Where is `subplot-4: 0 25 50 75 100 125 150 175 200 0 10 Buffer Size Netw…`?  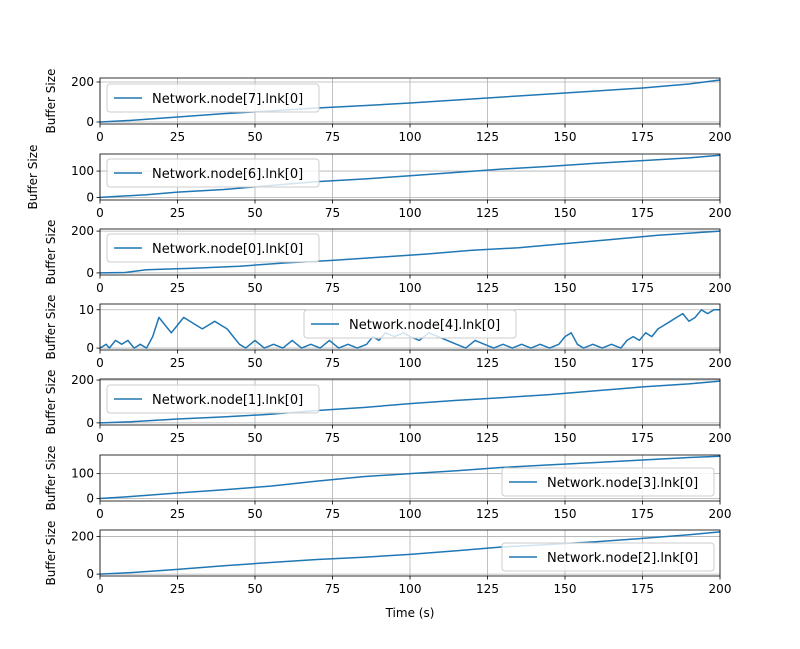 subplot-4: 0 25 50 75 100 125 150 175 200 0 10 Buffer Size Netw… is located at coordinates (387, 332).